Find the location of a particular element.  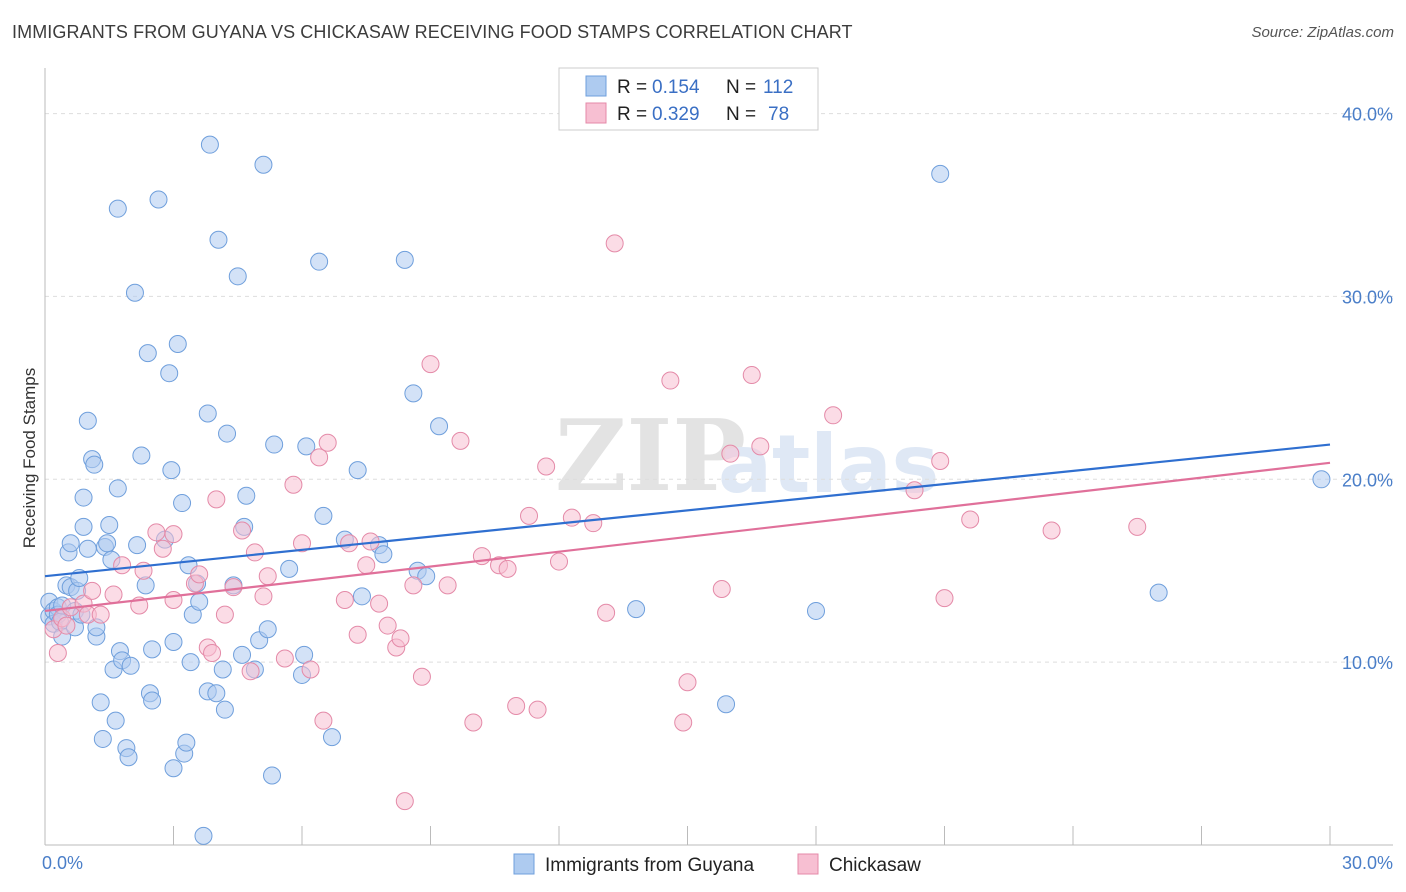

watermark-zip: ZIP is located at coordinates (650, 456).